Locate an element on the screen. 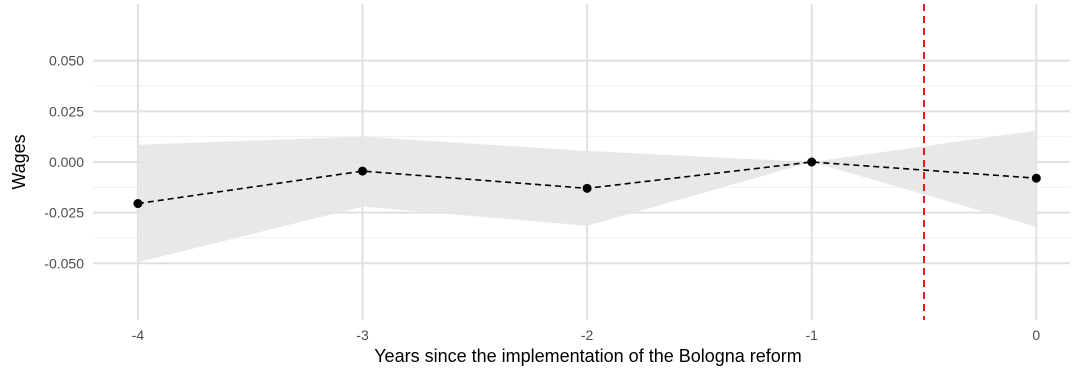 The height and width of the screenshot is (373, 1078). x-tick-label: 0 is located at coordinates (1036, 335).